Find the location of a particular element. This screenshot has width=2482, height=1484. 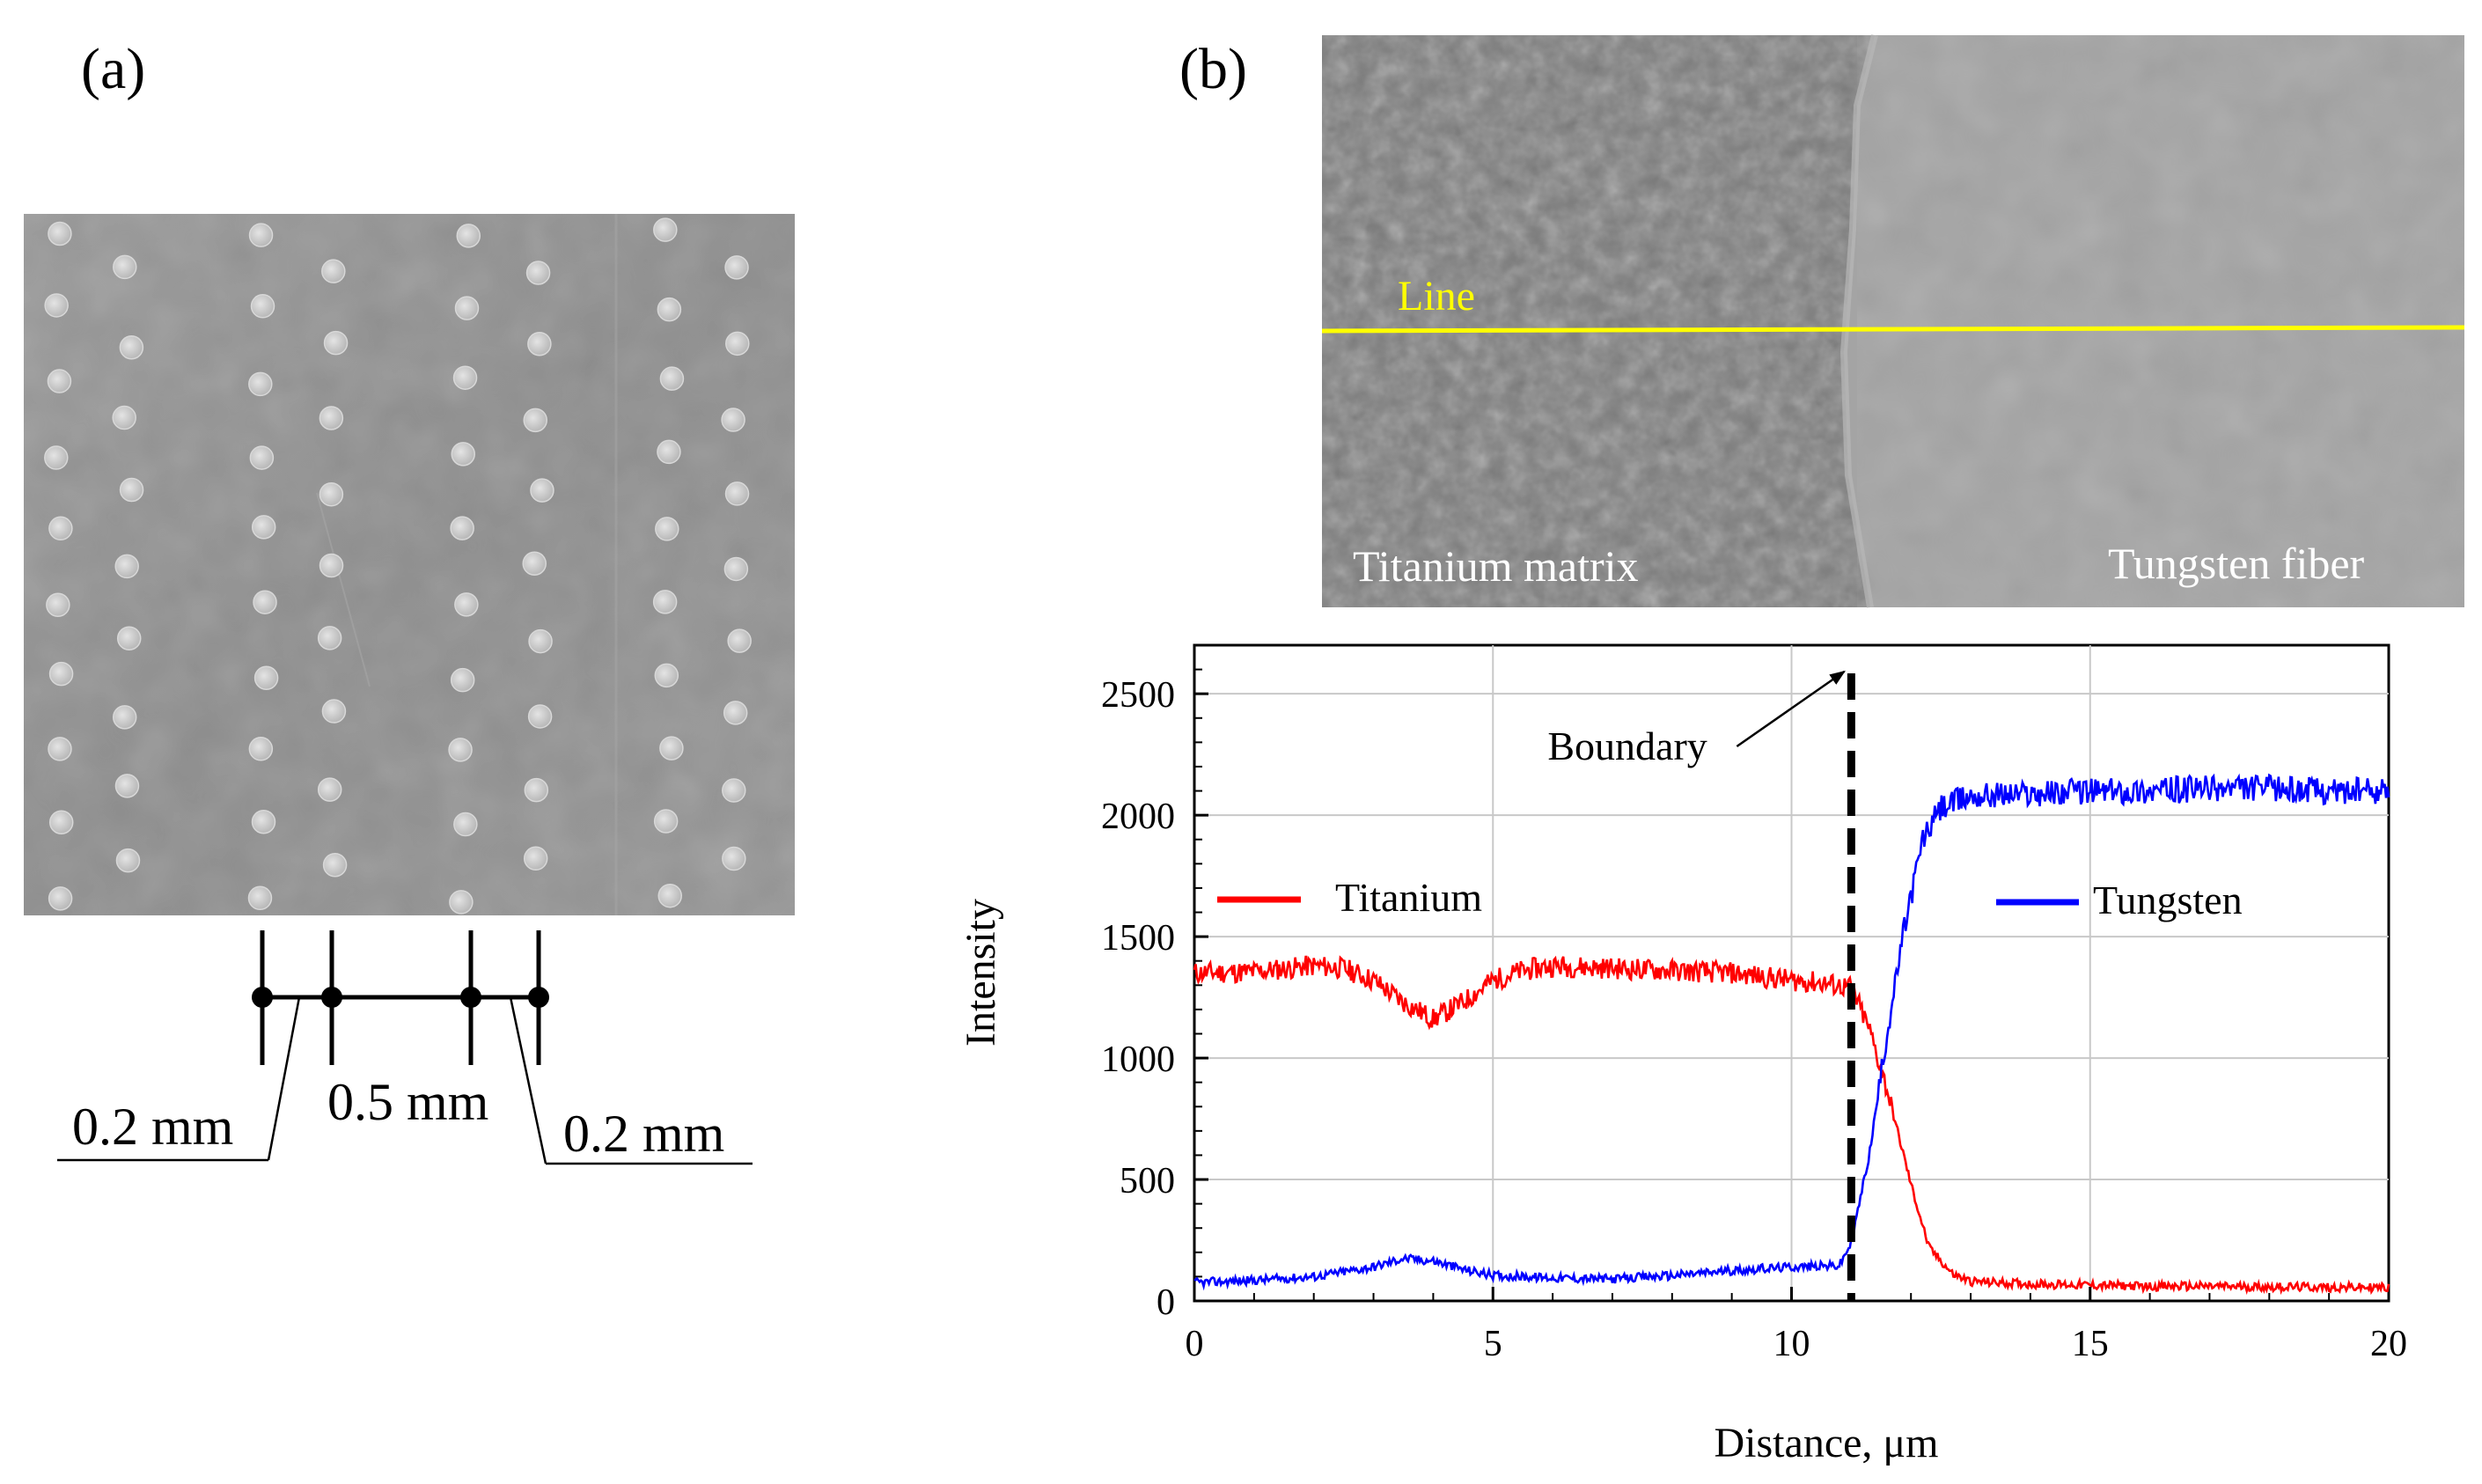

panel-b-label: (b) is located at coordinates (1213, 69).